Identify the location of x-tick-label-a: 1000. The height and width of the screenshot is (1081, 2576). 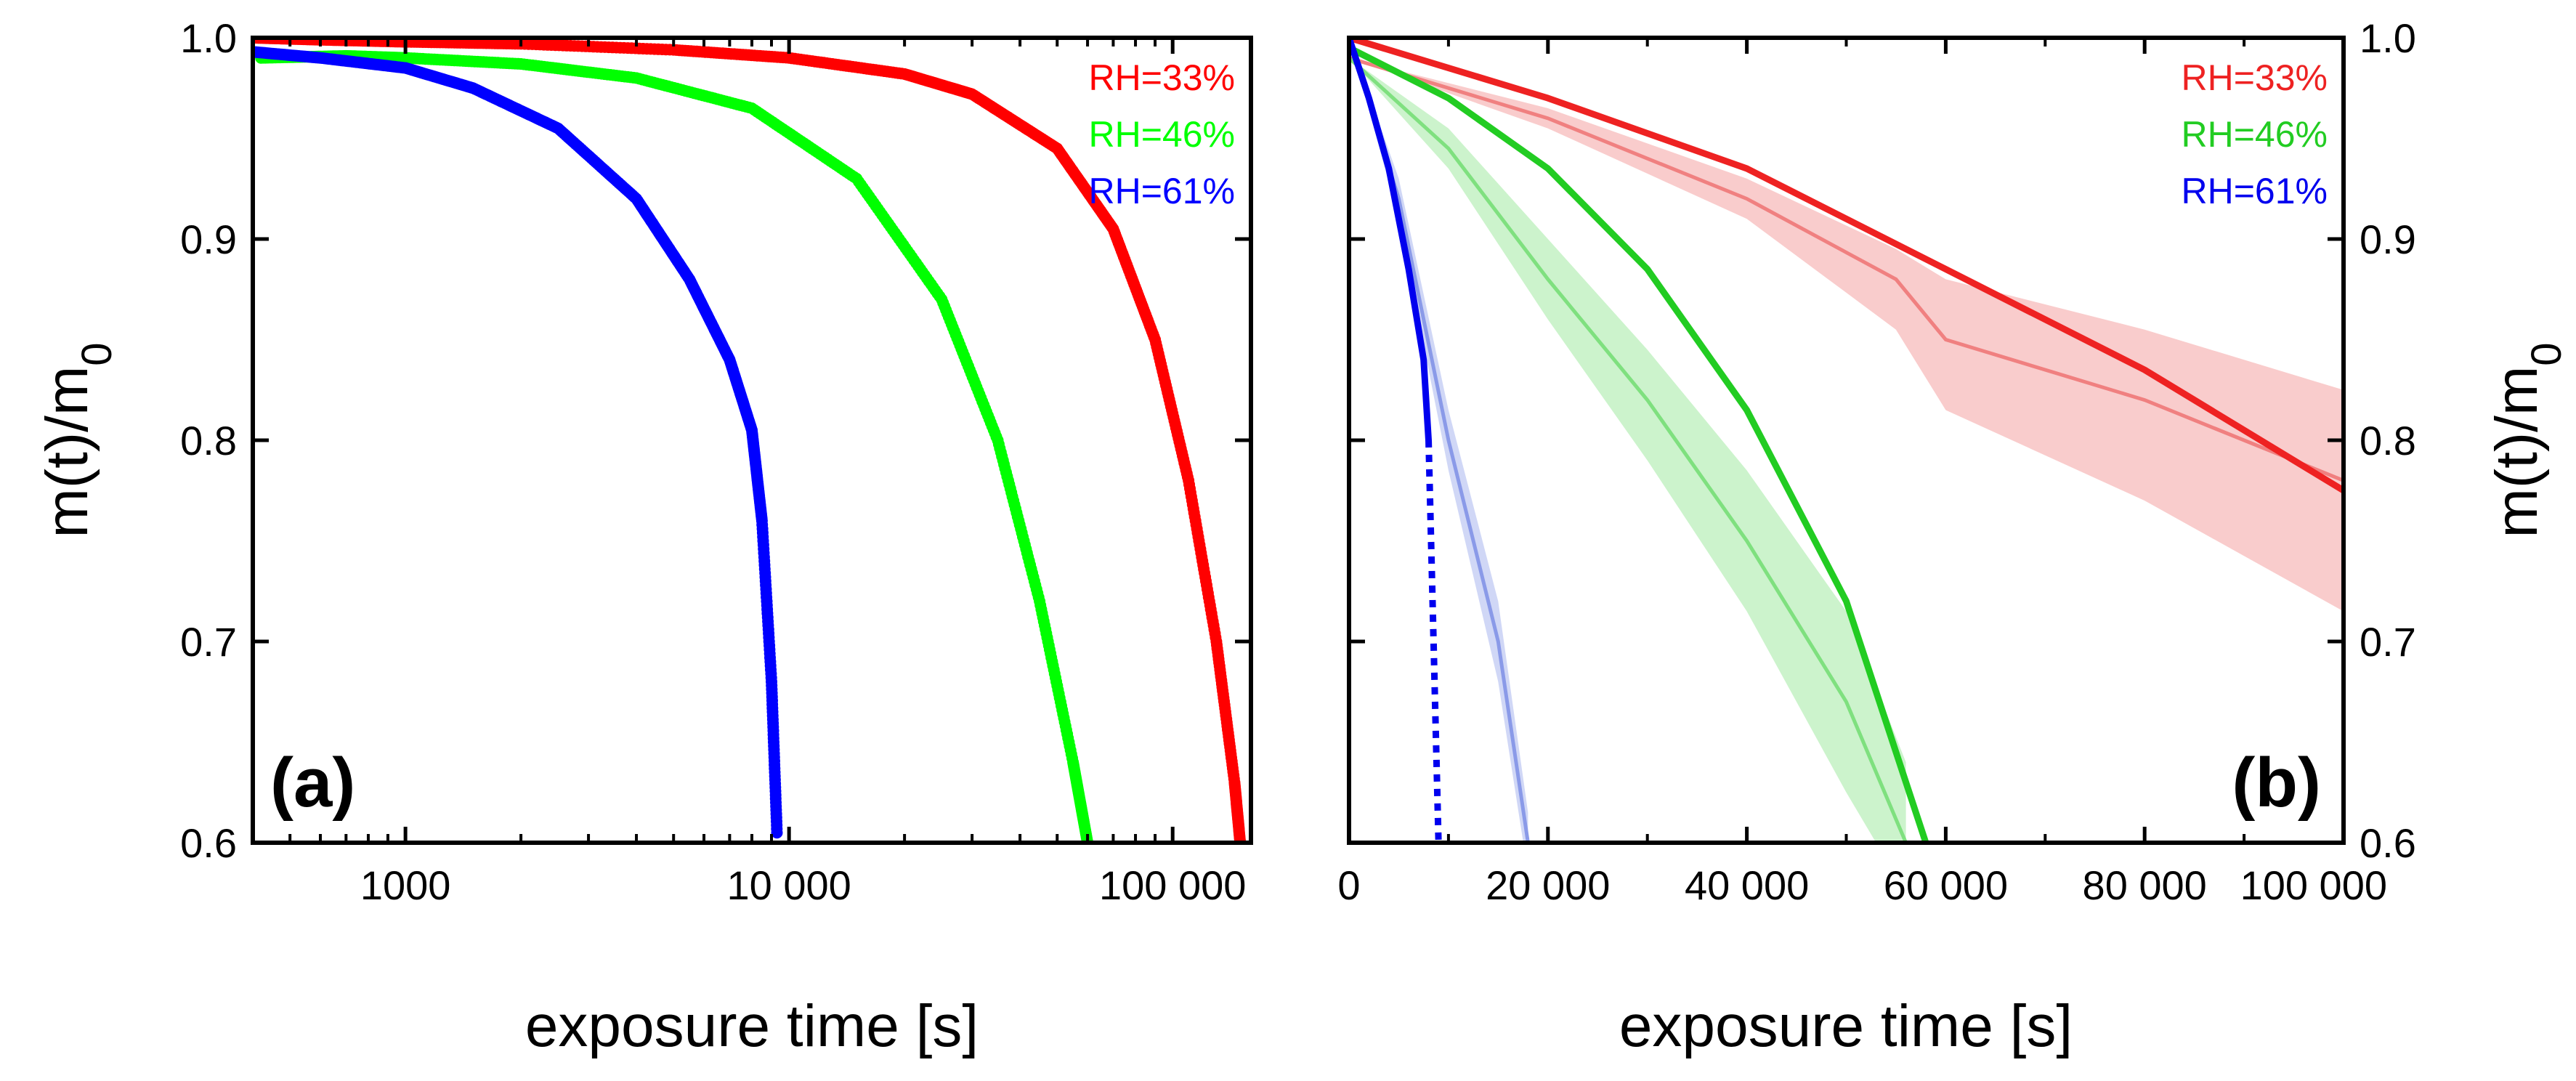
(406, 885).